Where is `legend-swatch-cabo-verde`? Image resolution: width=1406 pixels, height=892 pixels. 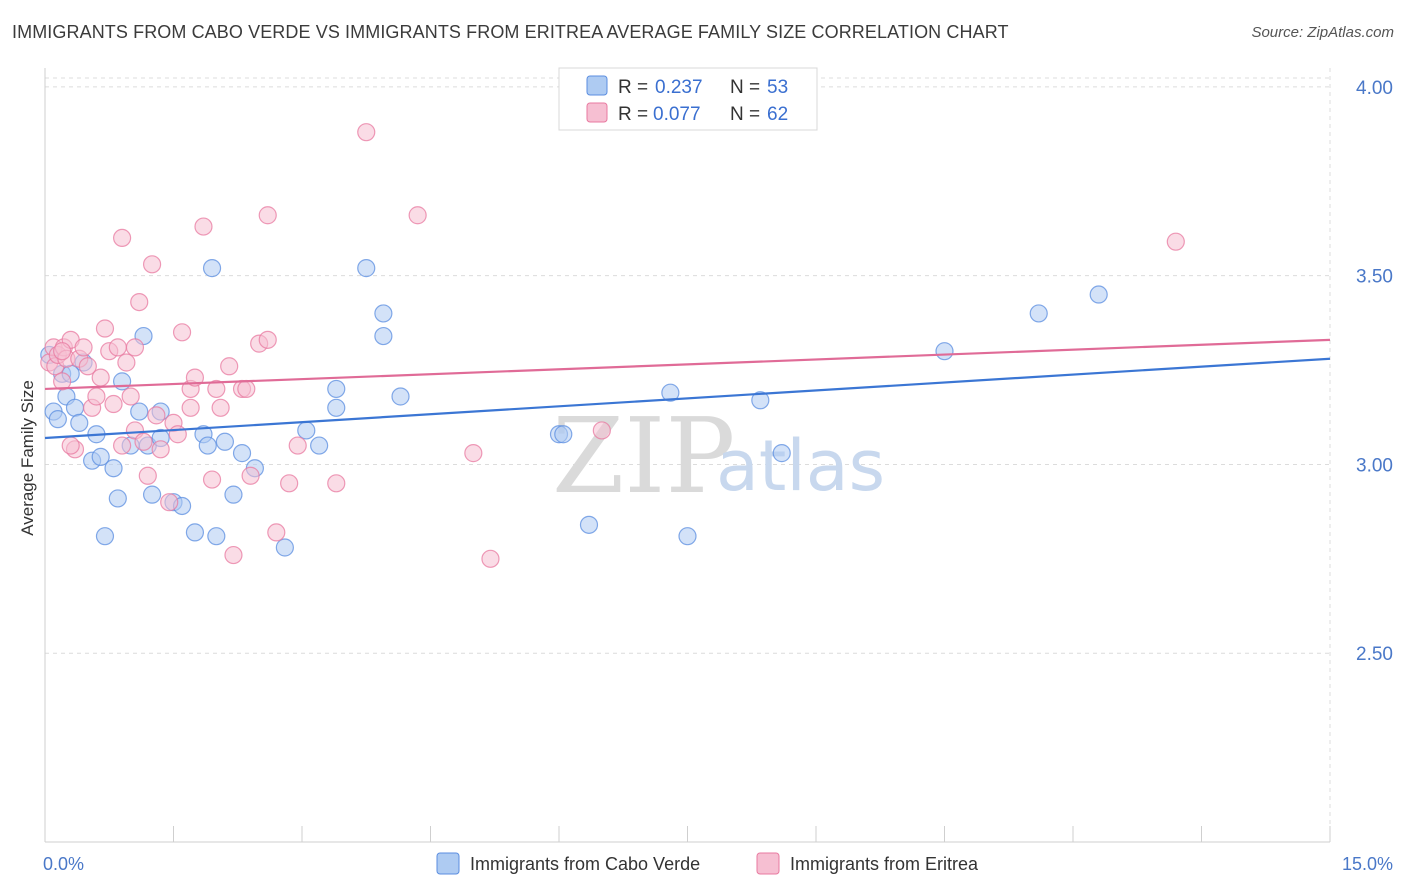 legend-swatch-cabo-verde is located at coordinates (597, 85).